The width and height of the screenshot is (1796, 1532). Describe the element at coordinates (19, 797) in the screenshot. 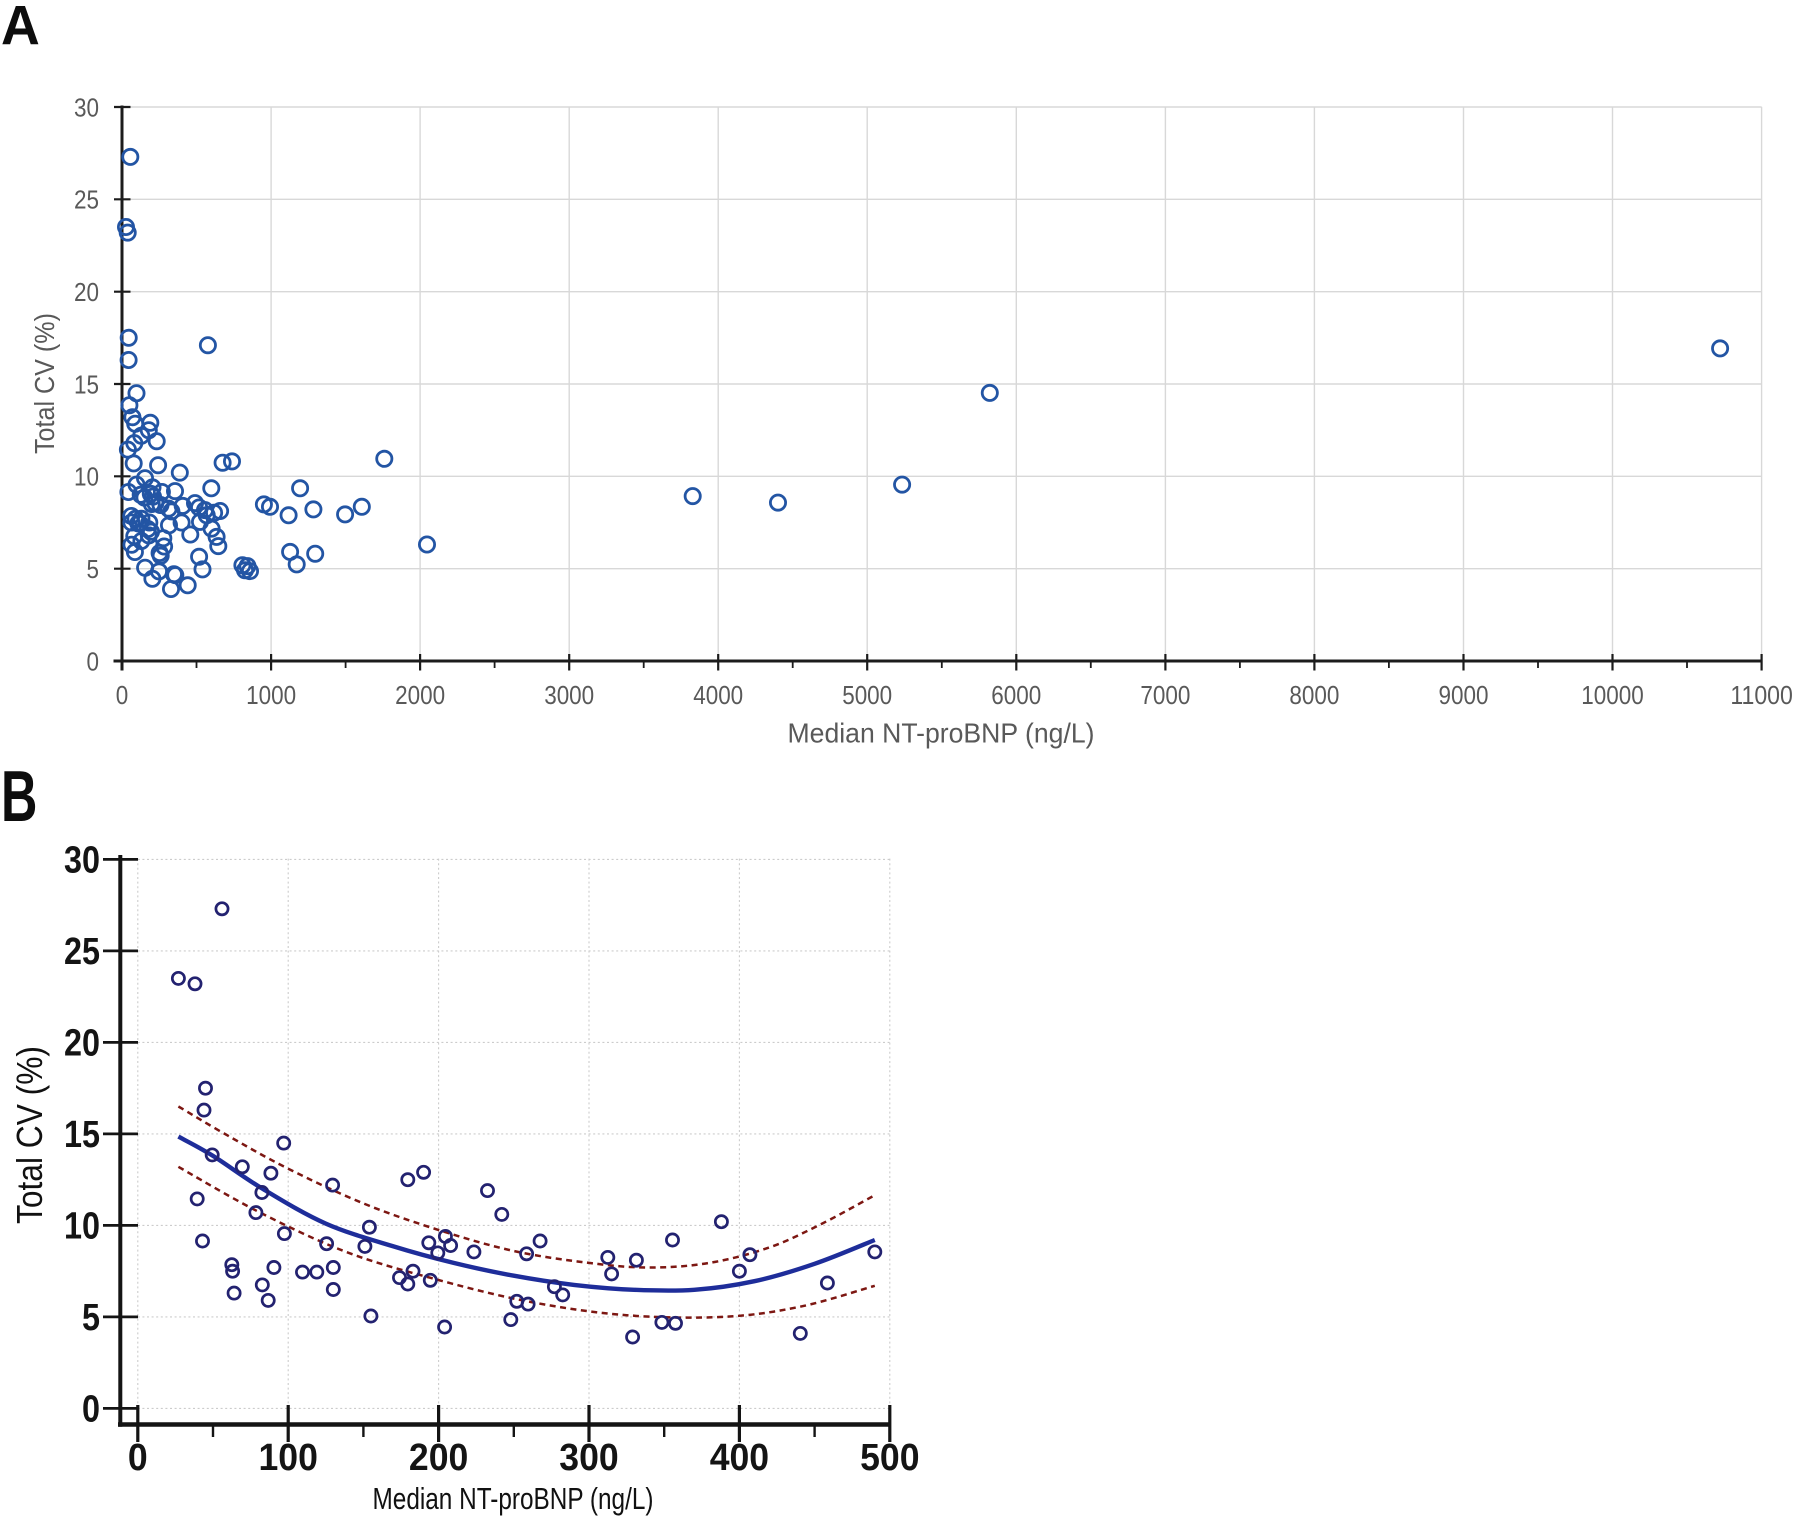

I see `svg-text: B` at that location.